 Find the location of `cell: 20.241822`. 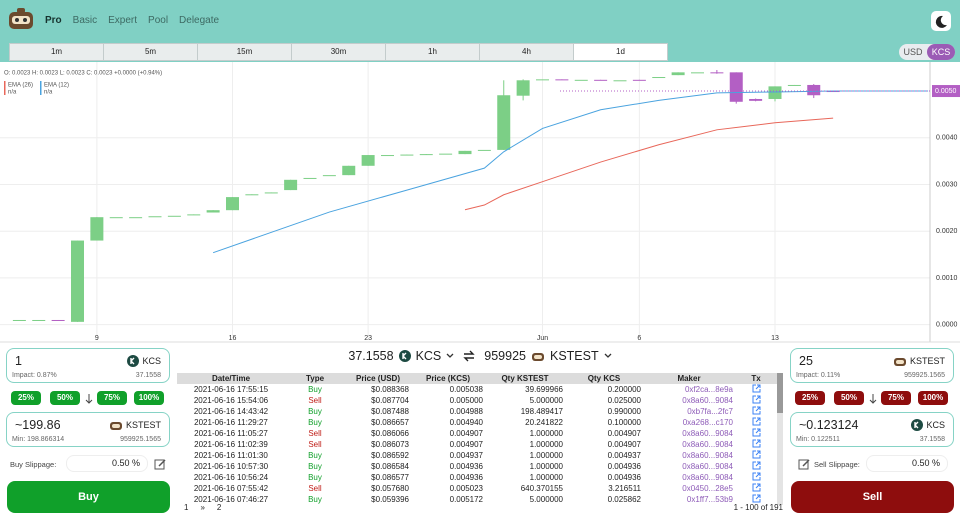

cell: 20.241822 is located at coordinates (544, 422).